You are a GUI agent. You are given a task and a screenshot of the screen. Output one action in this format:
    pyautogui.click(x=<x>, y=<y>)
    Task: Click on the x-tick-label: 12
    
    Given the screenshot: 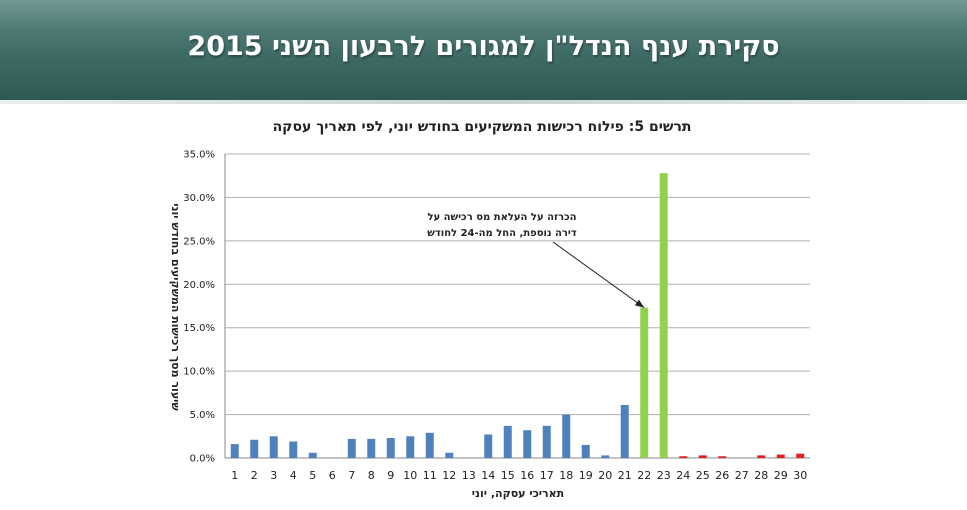 What is the action you would take?
    pyautogui.click(x=449, y=475)
    